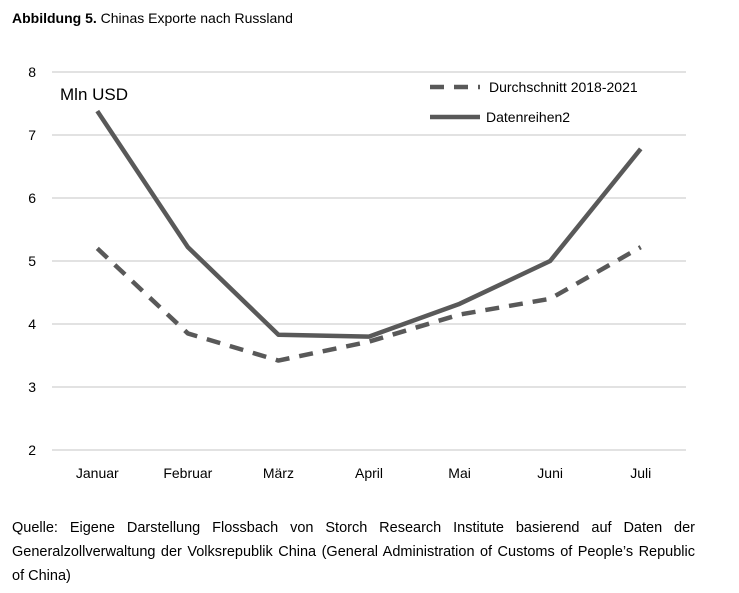  What do you see at coordinates (563, 87) in the screenshot?
I see `legend-label: Durchschnitt 2018-2021` at bounding box center [563, 87].